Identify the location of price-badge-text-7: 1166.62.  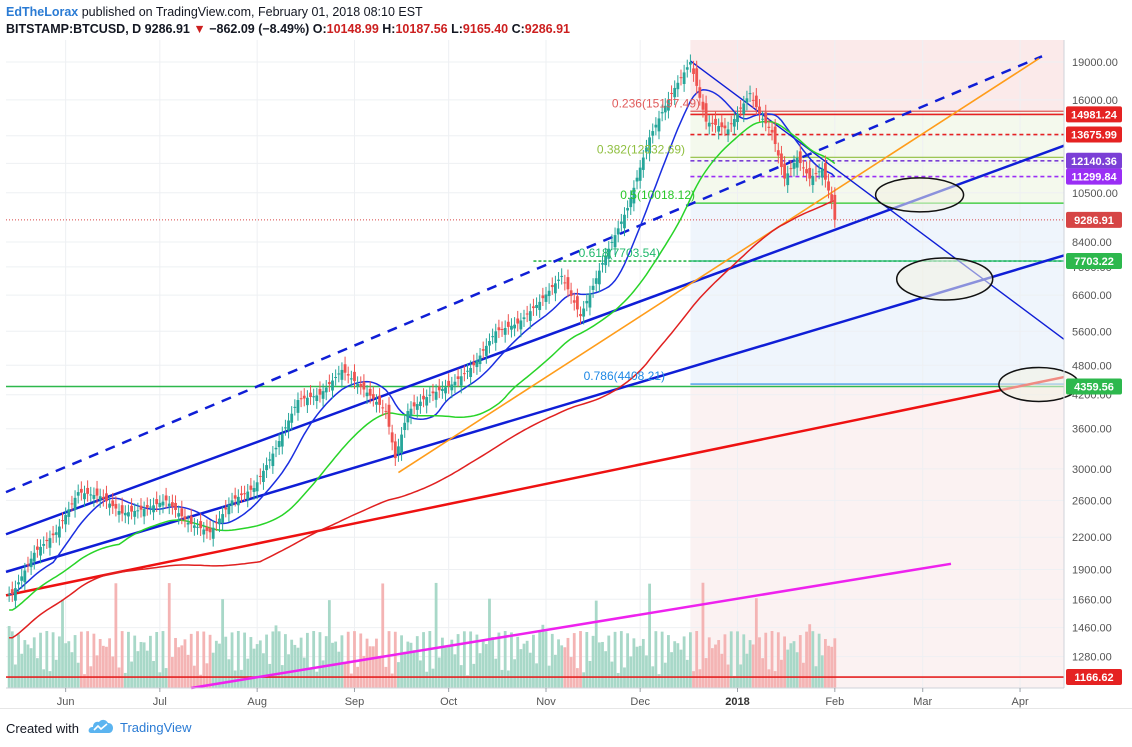
(1093, 678).